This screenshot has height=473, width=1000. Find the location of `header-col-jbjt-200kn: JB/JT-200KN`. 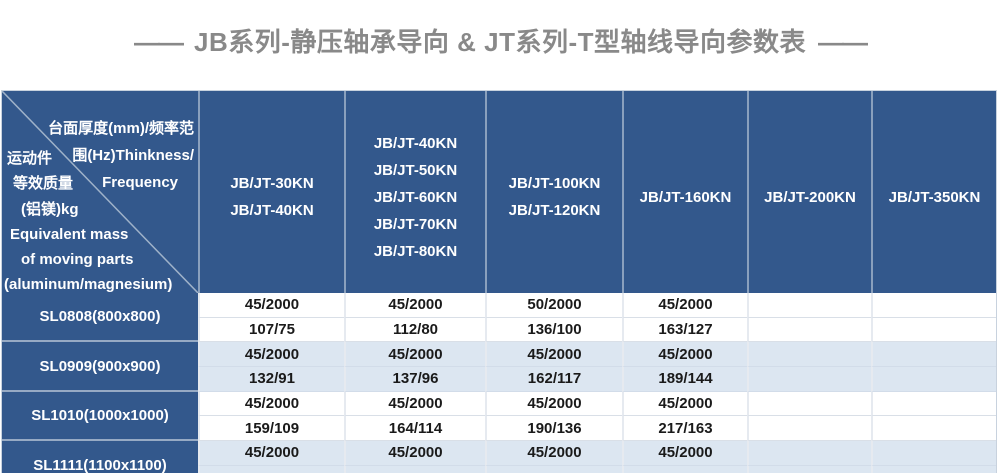

header-col-jbjt-200kn: JB/JT-200KN is located at coordinates (809, 192).